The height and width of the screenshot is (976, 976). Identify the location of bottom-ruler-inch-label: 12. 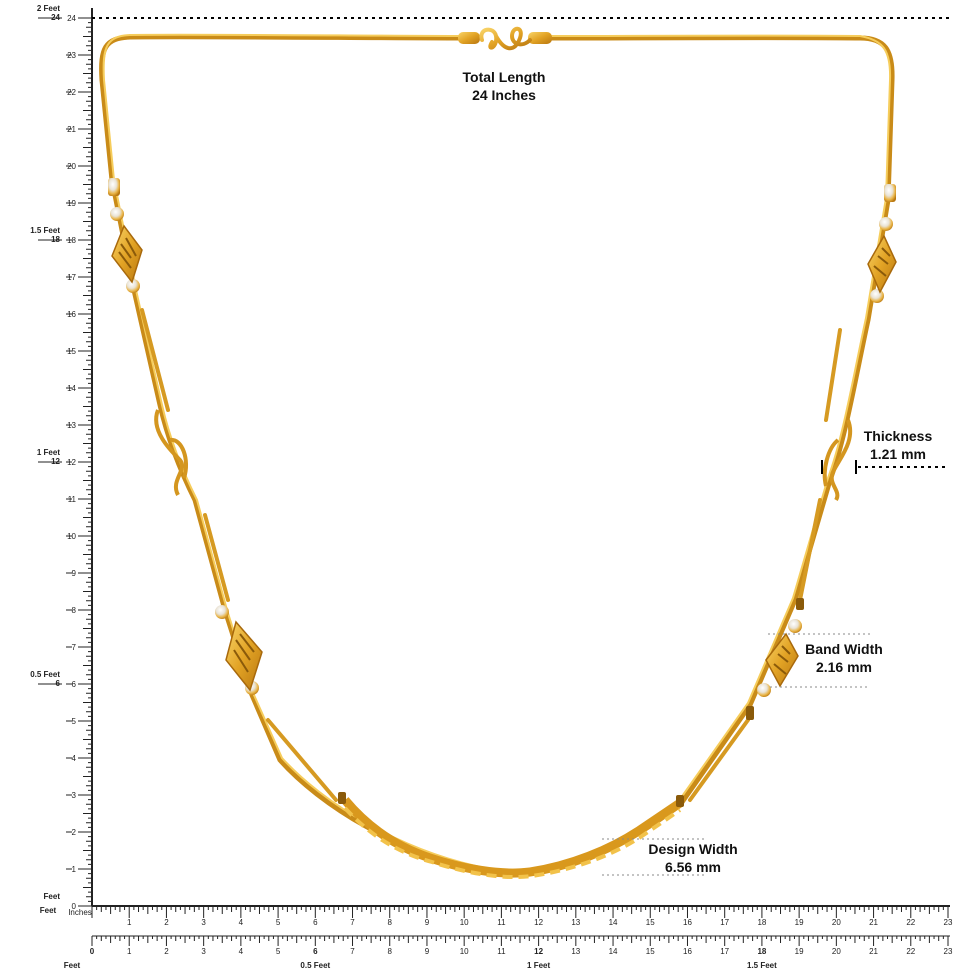
(538, 922).